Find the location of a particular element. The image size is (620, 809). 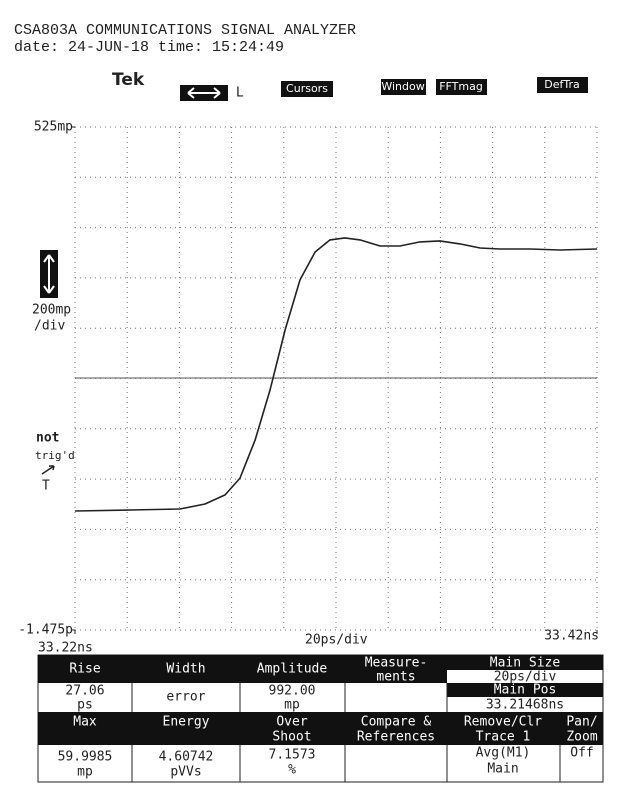

button-label: Cursors is located at coordinates (307, 88).